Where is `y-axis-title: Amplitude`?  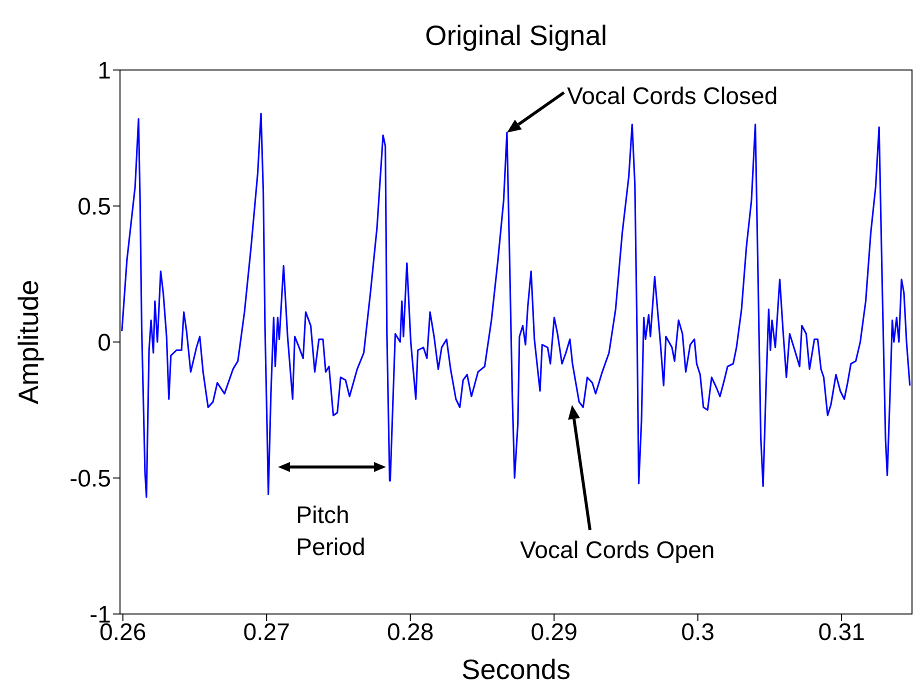
y-axis-title: Amplitude is located at coordinates (28, 342).